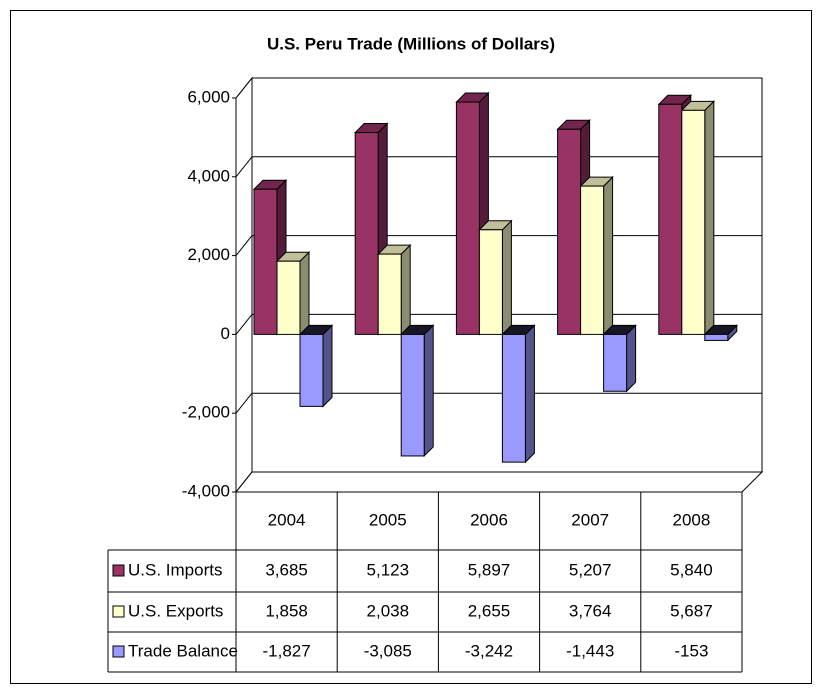  What do you see at coordinates (388, 569) in the screenshot?
I see `data-label: 5,123` at bounding box center [388, 569].